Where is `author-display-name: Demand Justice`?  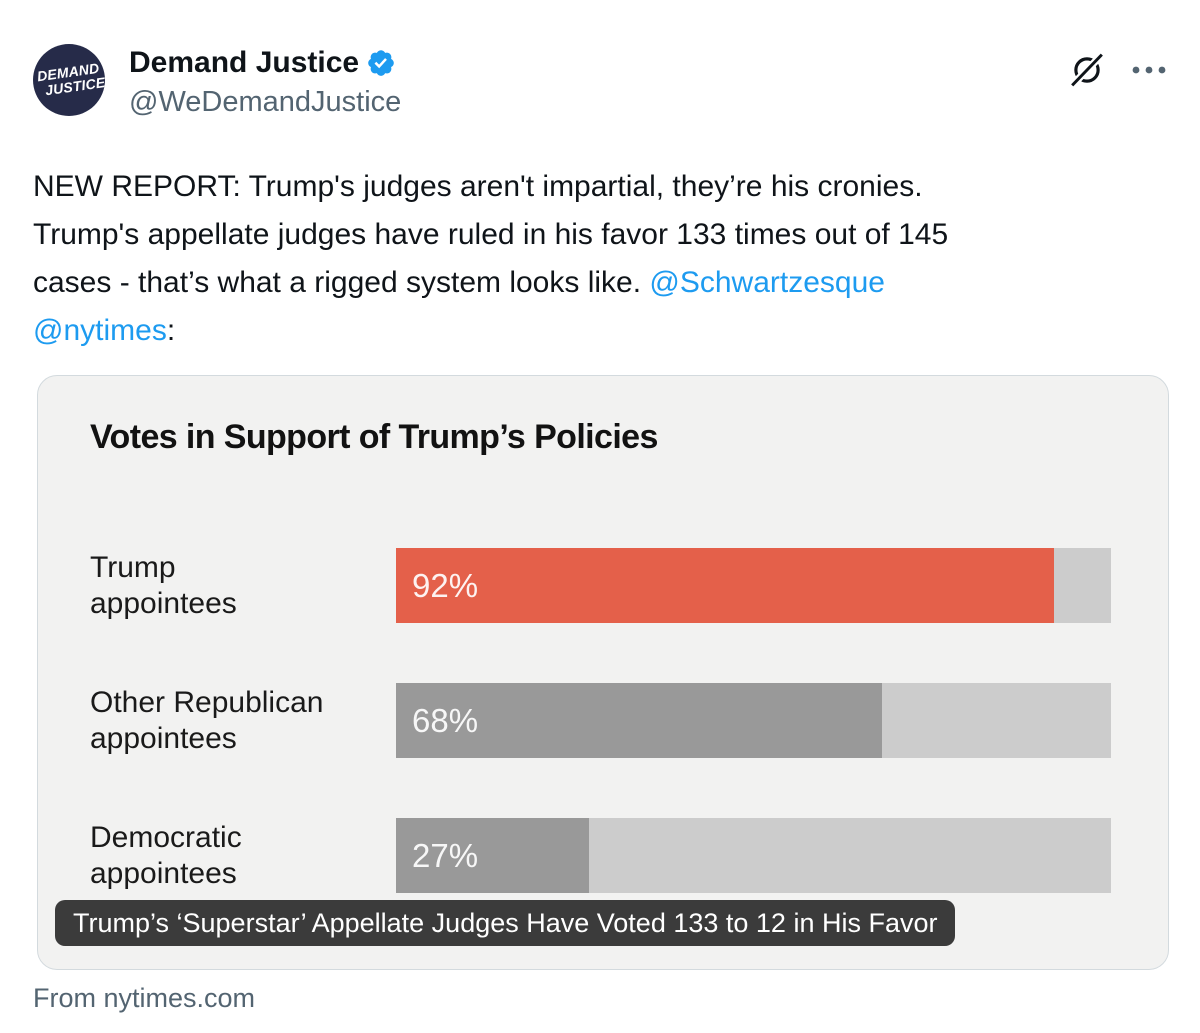 author-display-name: Demand Justice is located at coordinates (244, 62).